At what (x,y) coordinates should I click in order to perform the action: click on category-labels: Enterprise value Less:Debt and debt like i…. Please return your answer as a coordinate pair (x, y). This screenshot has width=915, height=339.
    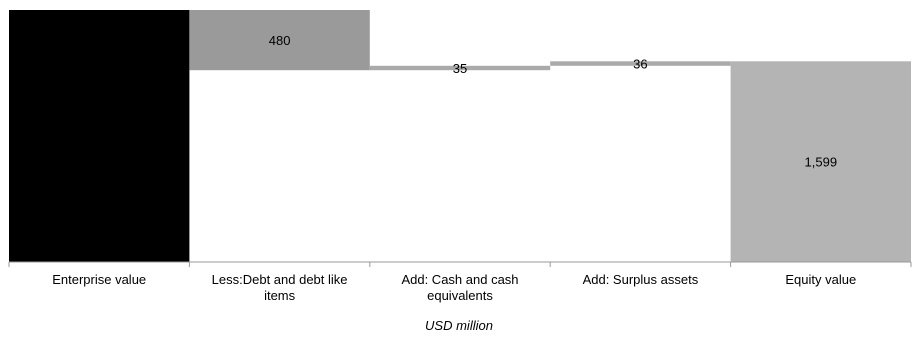
    Looking at the image, I should click on (454, 287).